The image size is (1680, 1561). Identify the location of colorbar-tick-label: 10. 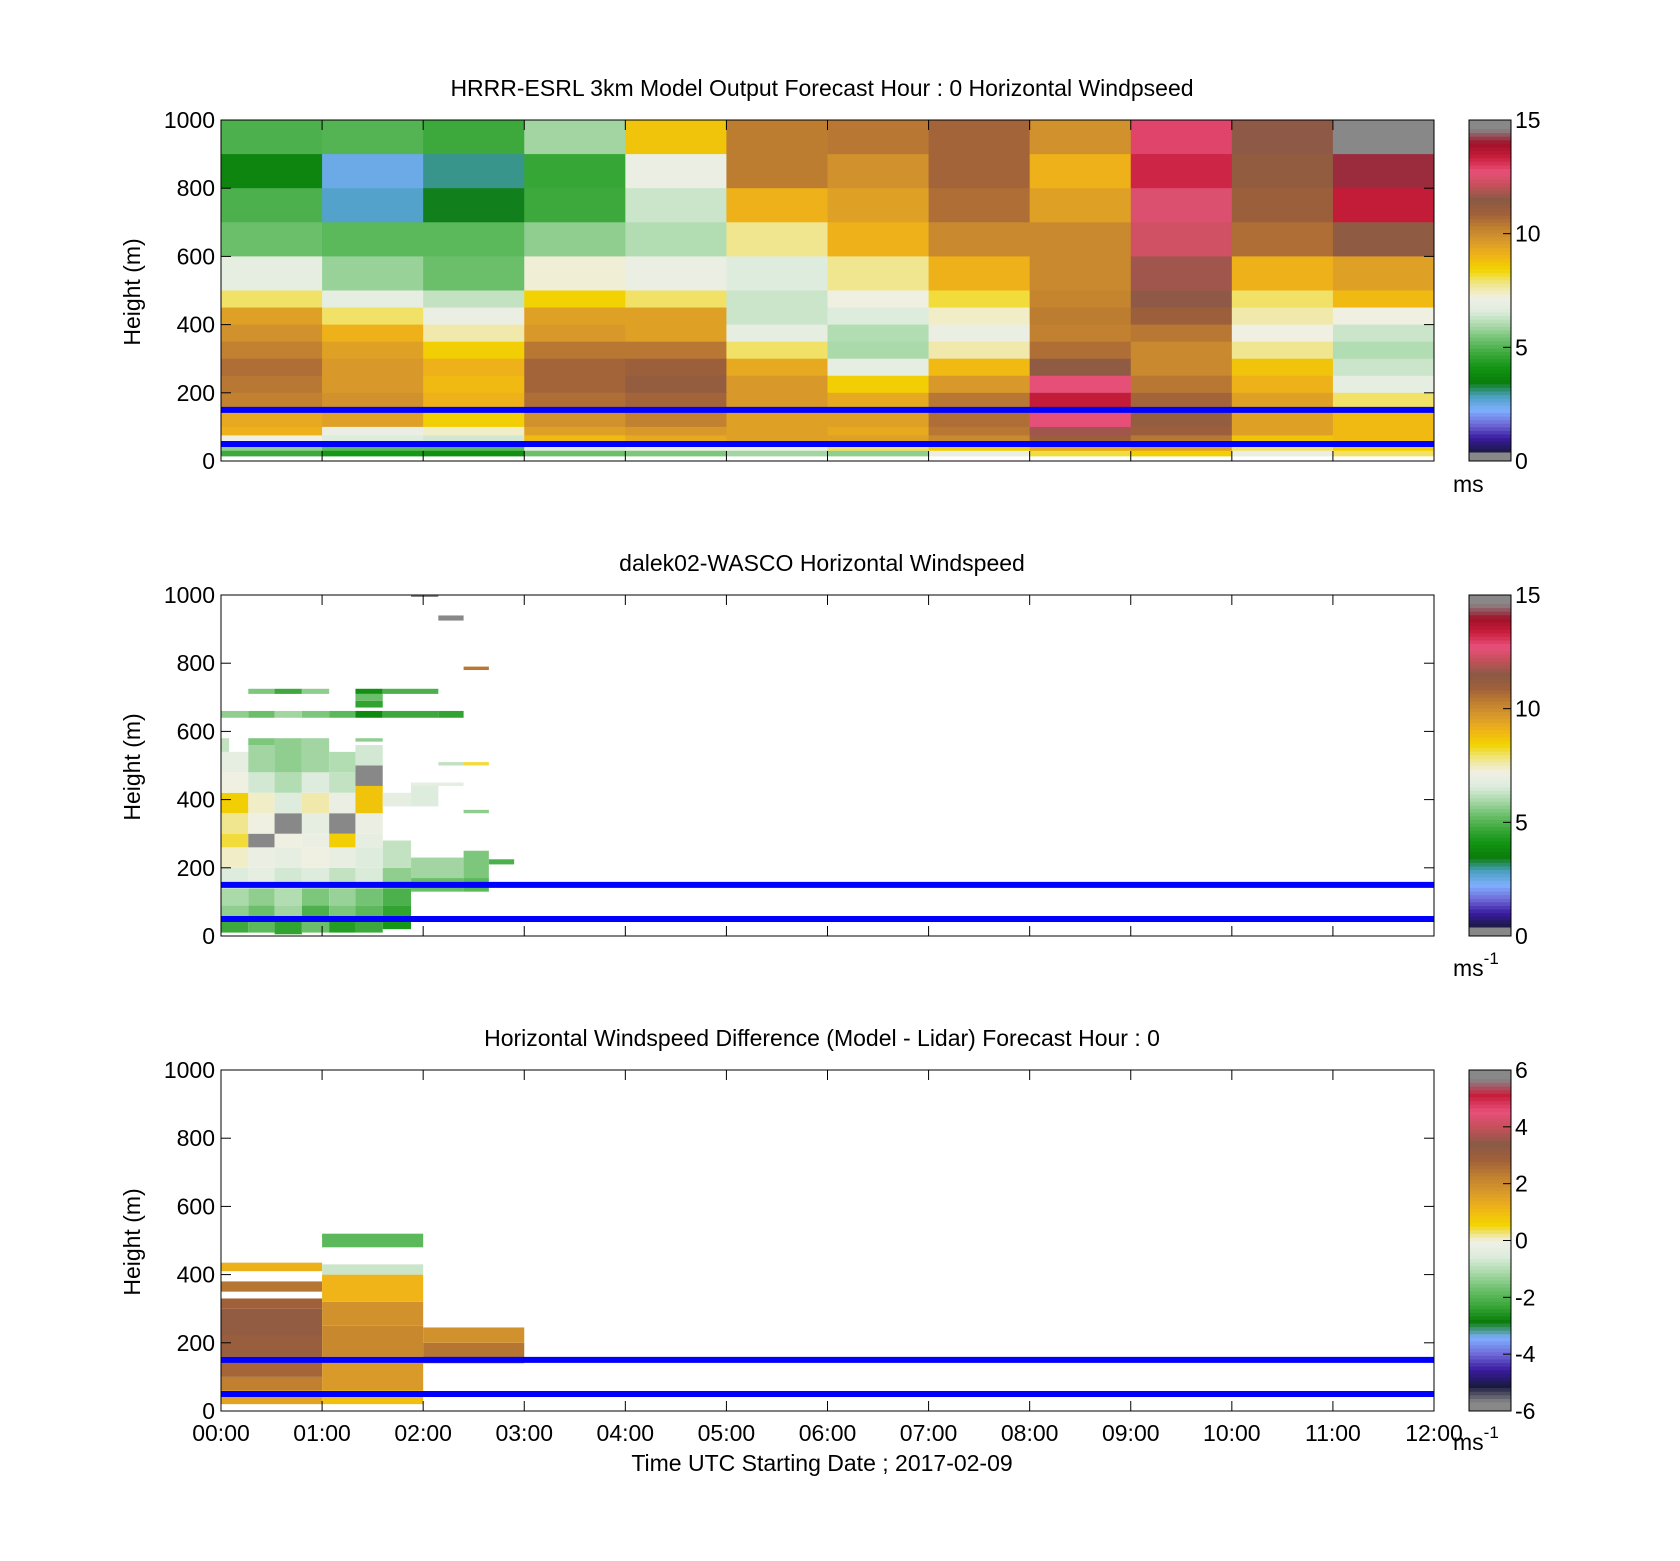
(1528, 234).